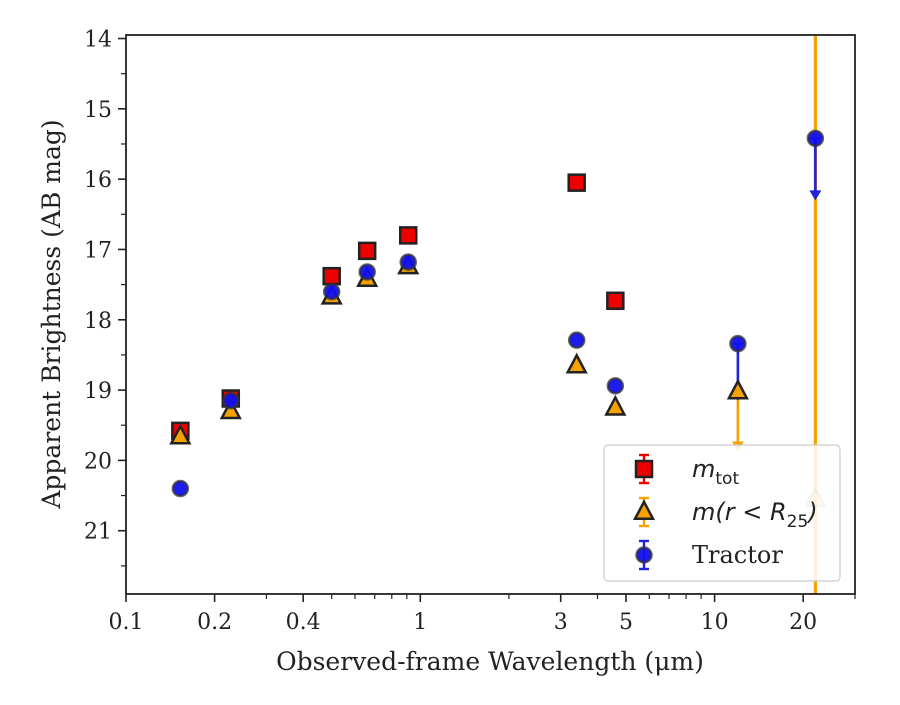 The height and width of the screenshot is (705, 900). I want to click on y-tick-label-19: 19, so click(98, 391).